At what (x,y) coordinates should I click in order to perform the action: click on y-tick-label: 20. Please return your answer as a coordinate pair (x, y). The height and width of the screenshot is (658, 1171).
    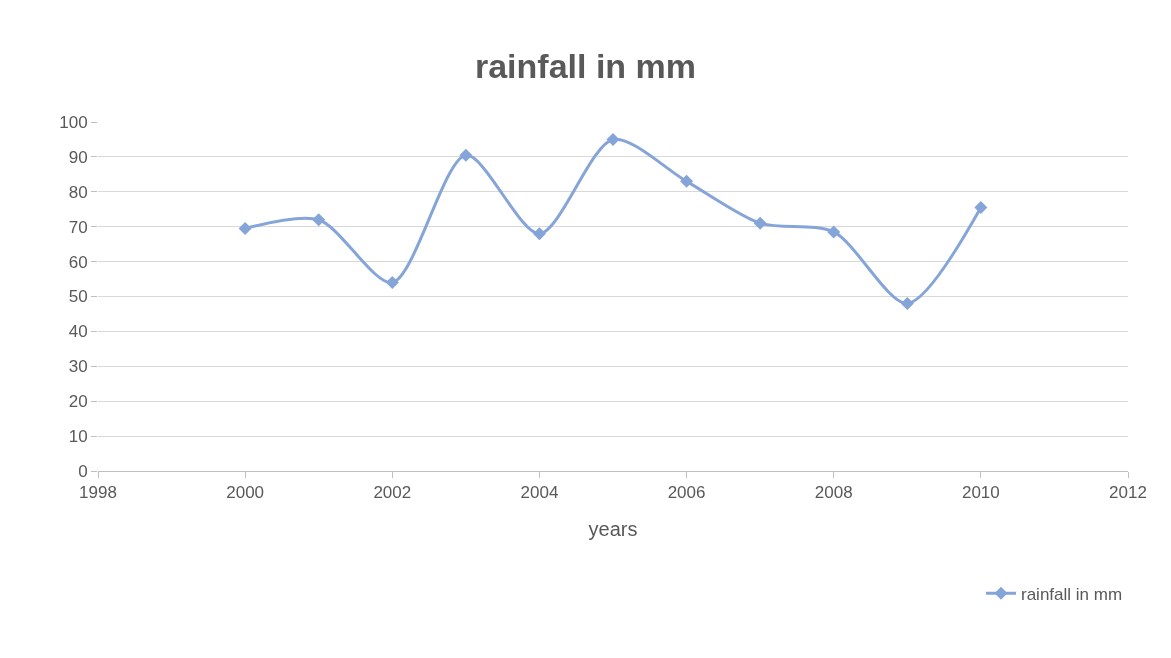
    Looking at the image, I should click on (78, 402).